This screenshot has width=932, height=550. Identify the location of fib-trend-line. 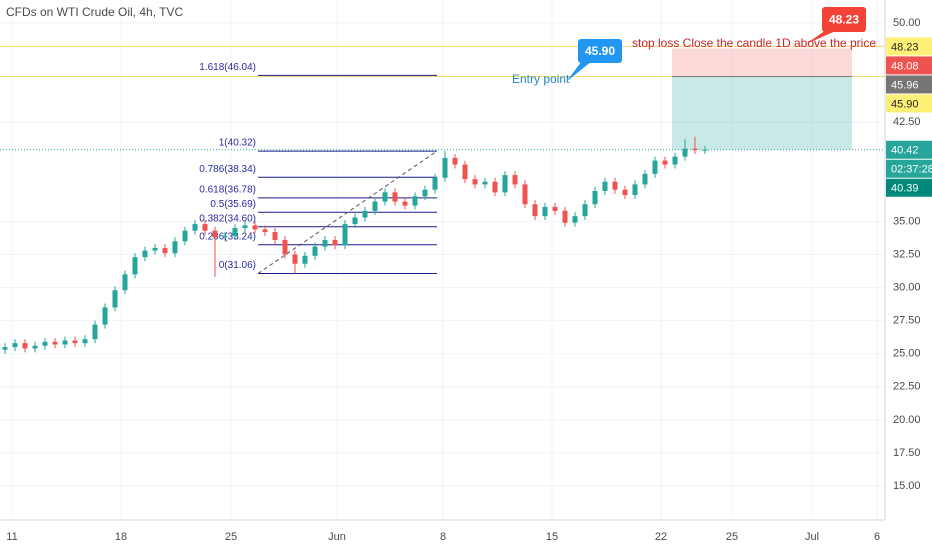
(347, 212).